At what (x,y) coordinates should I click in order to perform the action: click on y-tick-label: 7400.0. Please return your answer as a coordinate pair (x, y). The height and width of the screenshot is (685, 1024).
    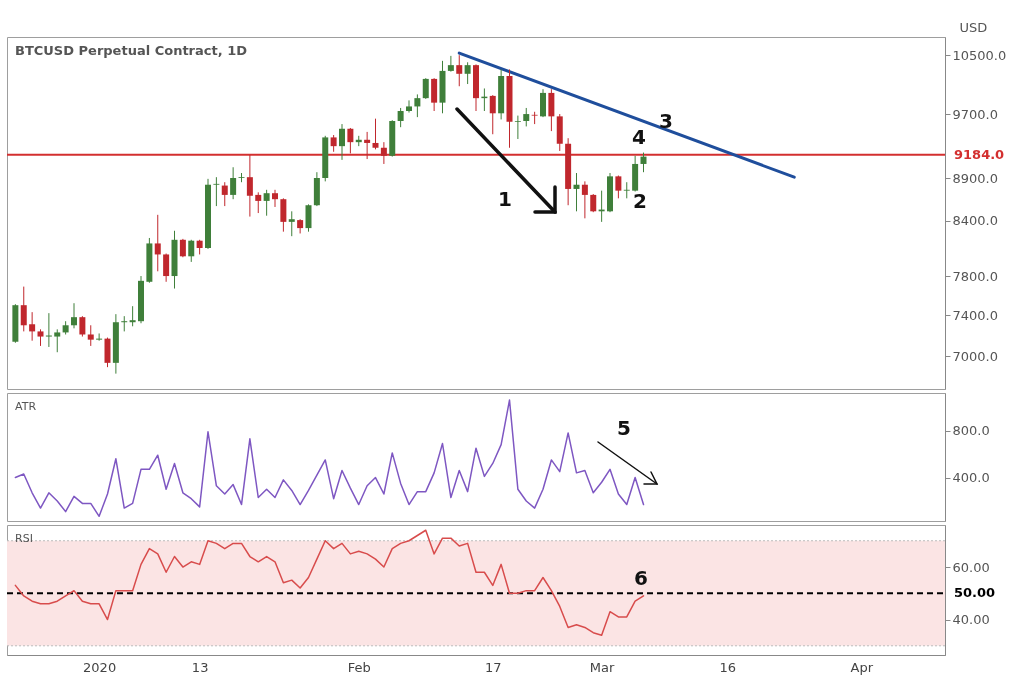
    Looking at the image, I should click on (975, 315).